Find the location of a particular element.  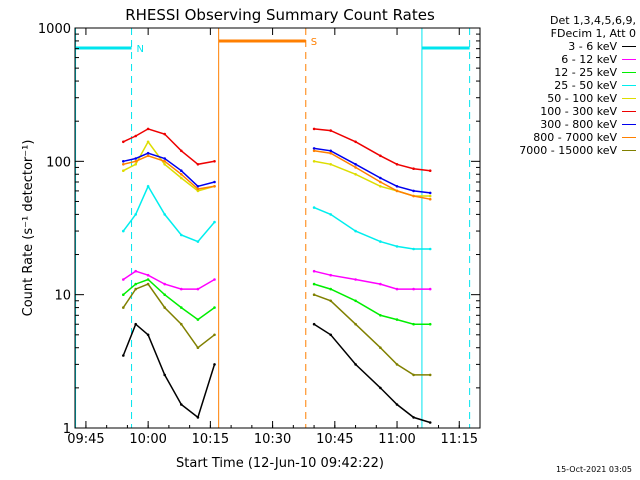

y-tick-label: 1 is located at coordinates (67, 429).